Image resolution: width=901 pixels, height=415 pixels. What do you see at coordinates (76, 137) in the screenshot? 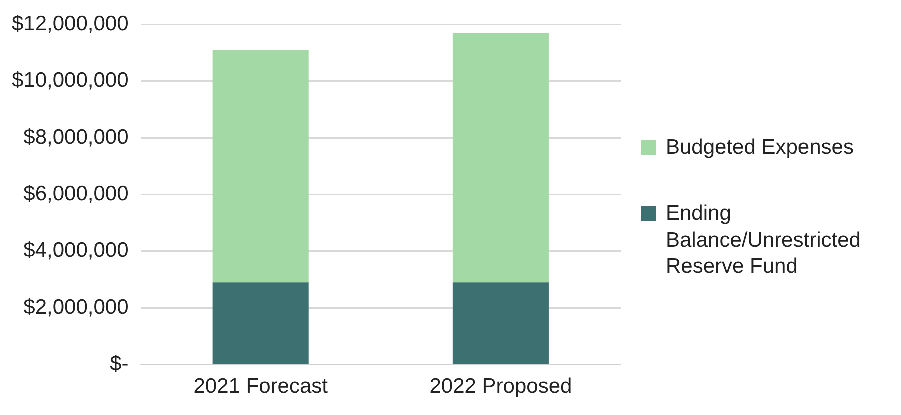
I see `y-tick-label: $8,000,000` at bounding box center [76, 137].